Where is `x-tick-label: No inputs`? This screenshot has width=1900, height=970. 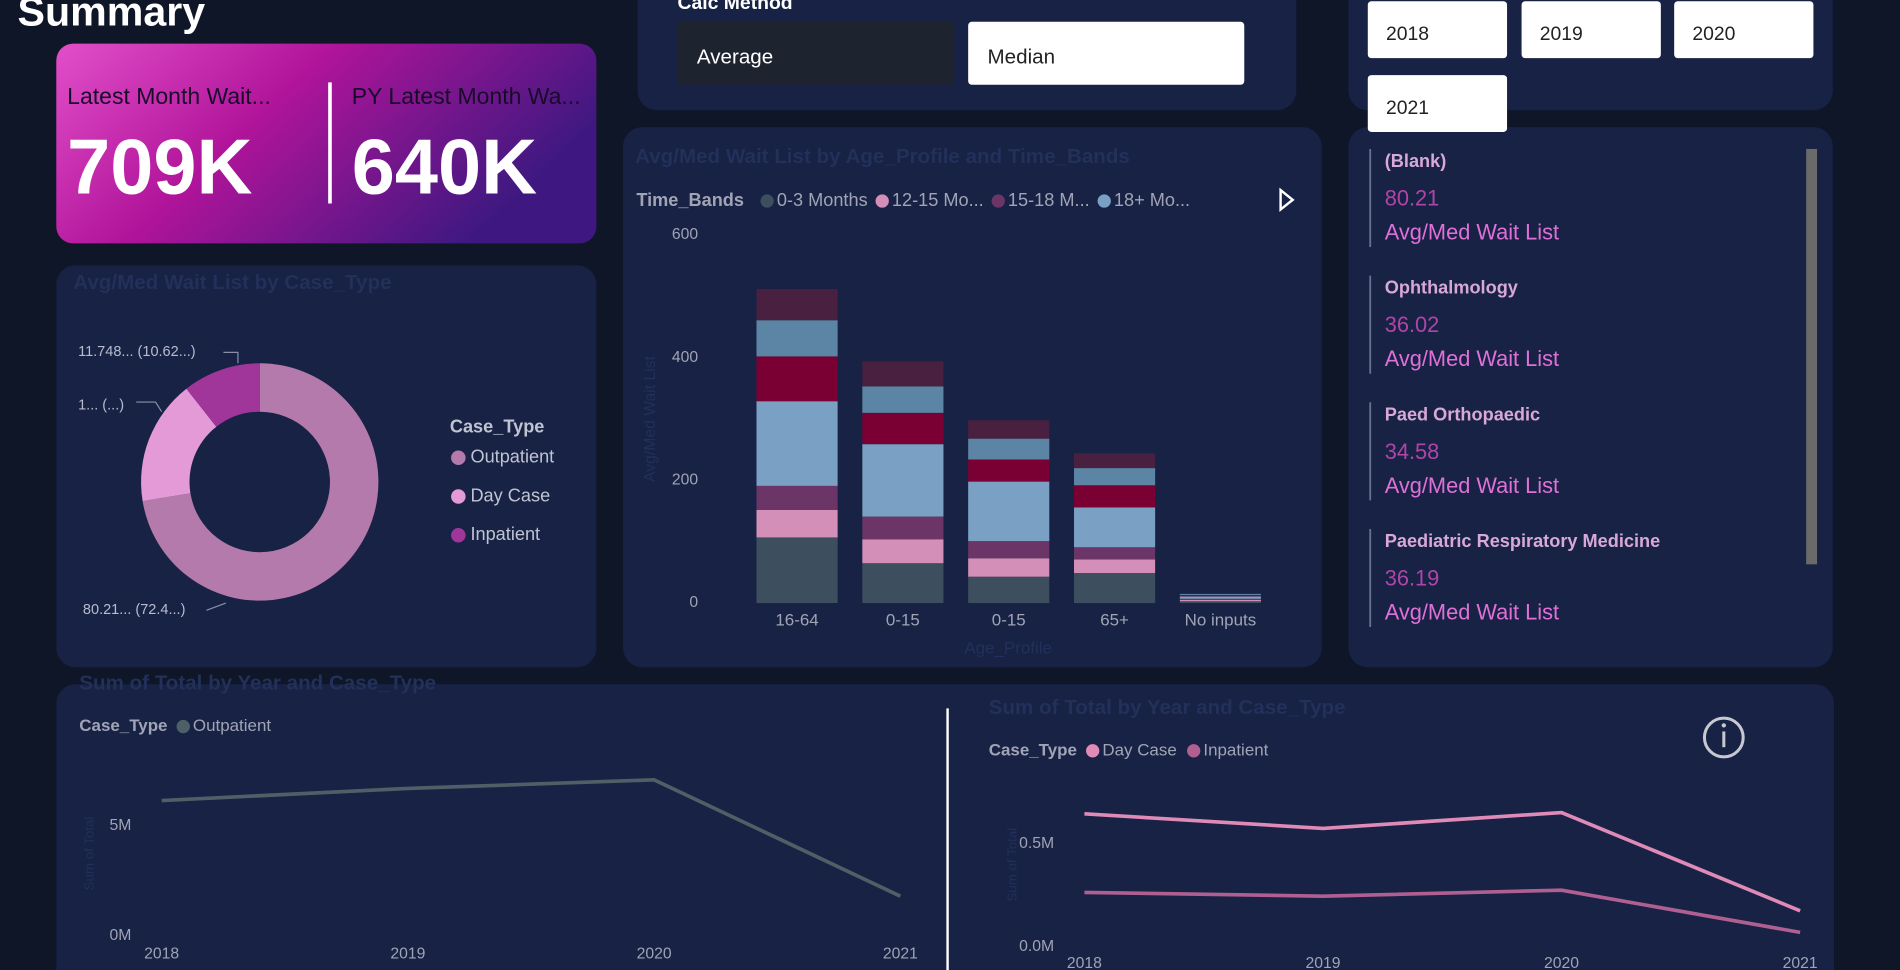
x-tick-label: No inputs is located at coordinates (1221, 620).